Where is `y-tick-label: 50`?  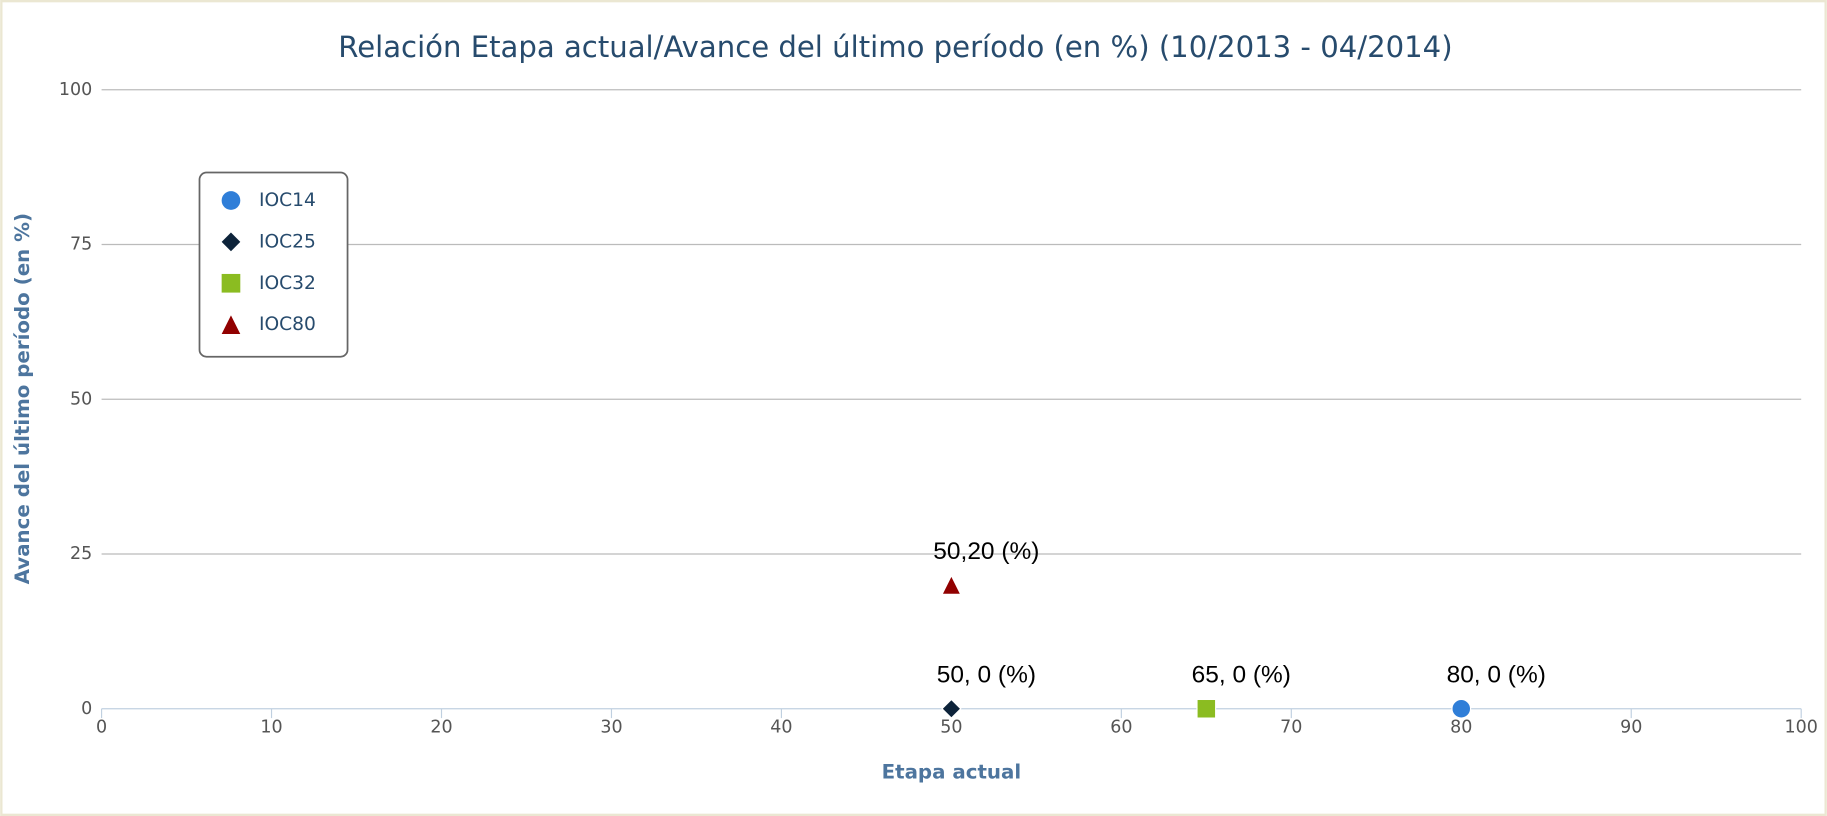 y-tick-label: 50 is located at coordinates (81, 399).